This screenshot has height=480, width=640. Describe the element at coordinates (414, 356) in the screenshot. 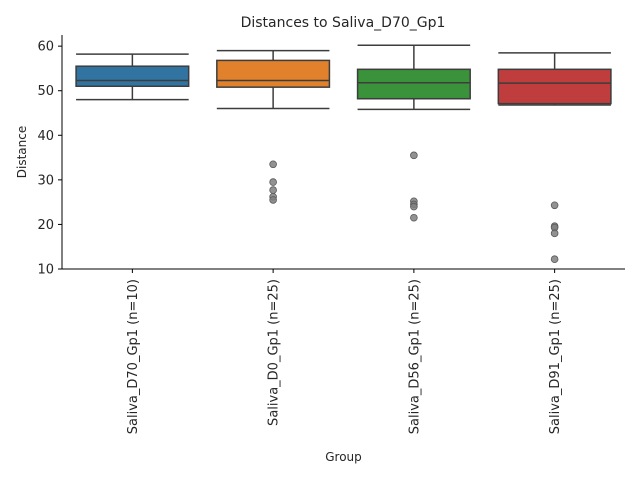

I see `x-tick-label: Saliva_D56_Gp1 (n=25)` at that location.